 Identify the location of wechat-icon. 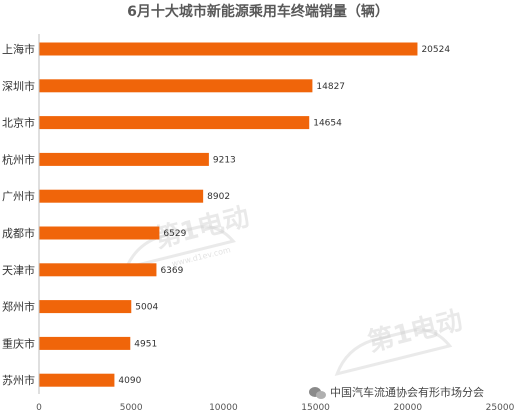
(317, 393).